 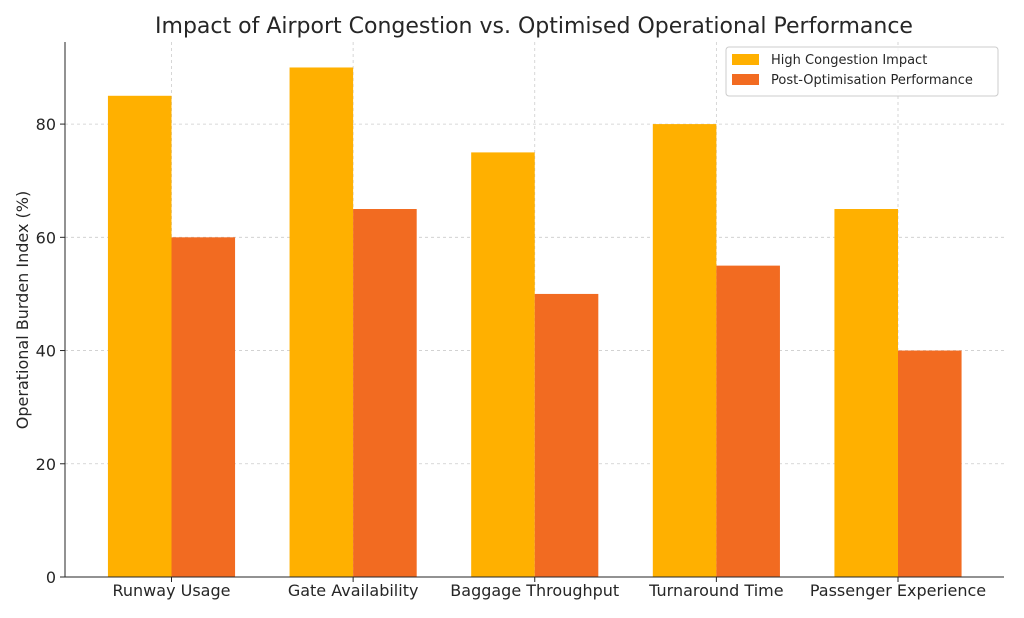 I want to click on y-tick-label: 80, so click(x=46, y=124).